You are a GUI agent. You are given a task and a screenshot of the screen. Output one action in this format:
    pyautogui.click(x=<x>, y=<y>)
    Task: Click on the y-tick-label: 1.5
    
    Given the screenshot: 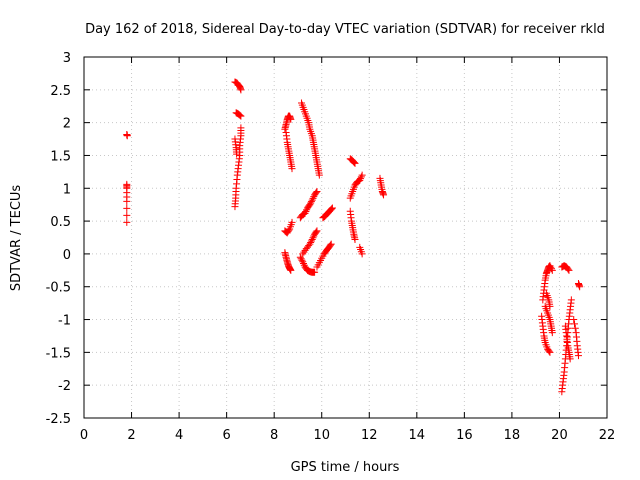 What is the action you would take?
    pyautogui.click(x=60, y=156)
    